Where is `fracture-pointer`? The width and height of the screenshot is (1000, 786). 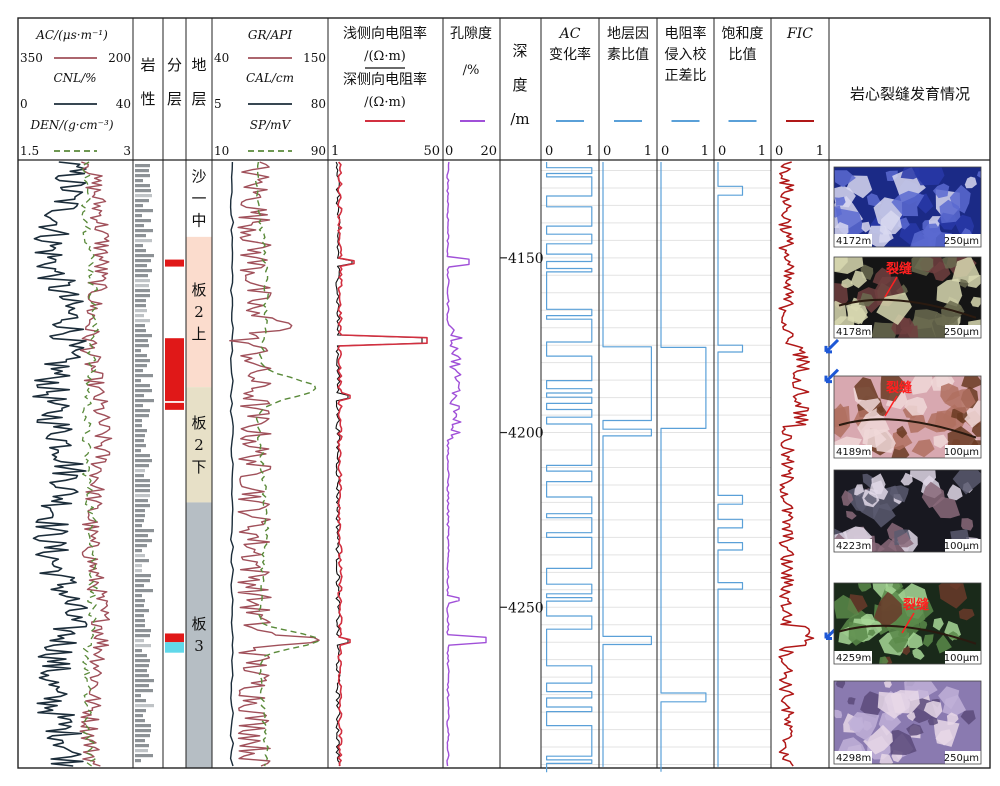 fracture-pointer is located at coordinates (891, 406).